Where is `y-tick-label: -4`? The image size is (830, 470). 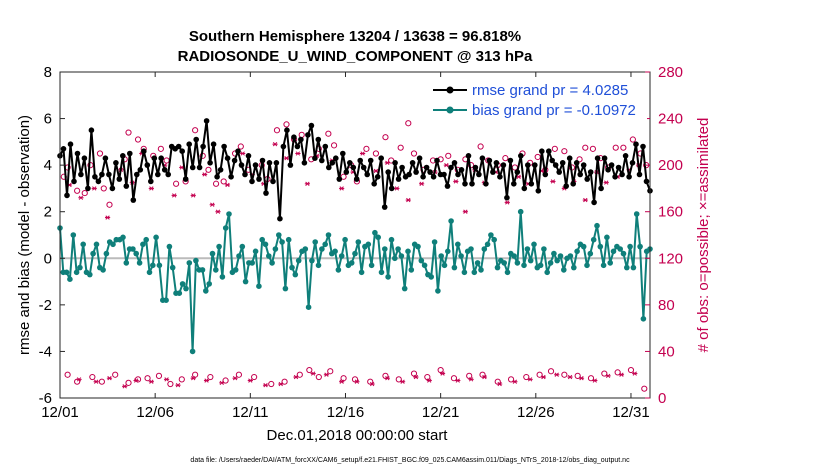
y-tick-label: -4 is located at coordinates (45, 351).